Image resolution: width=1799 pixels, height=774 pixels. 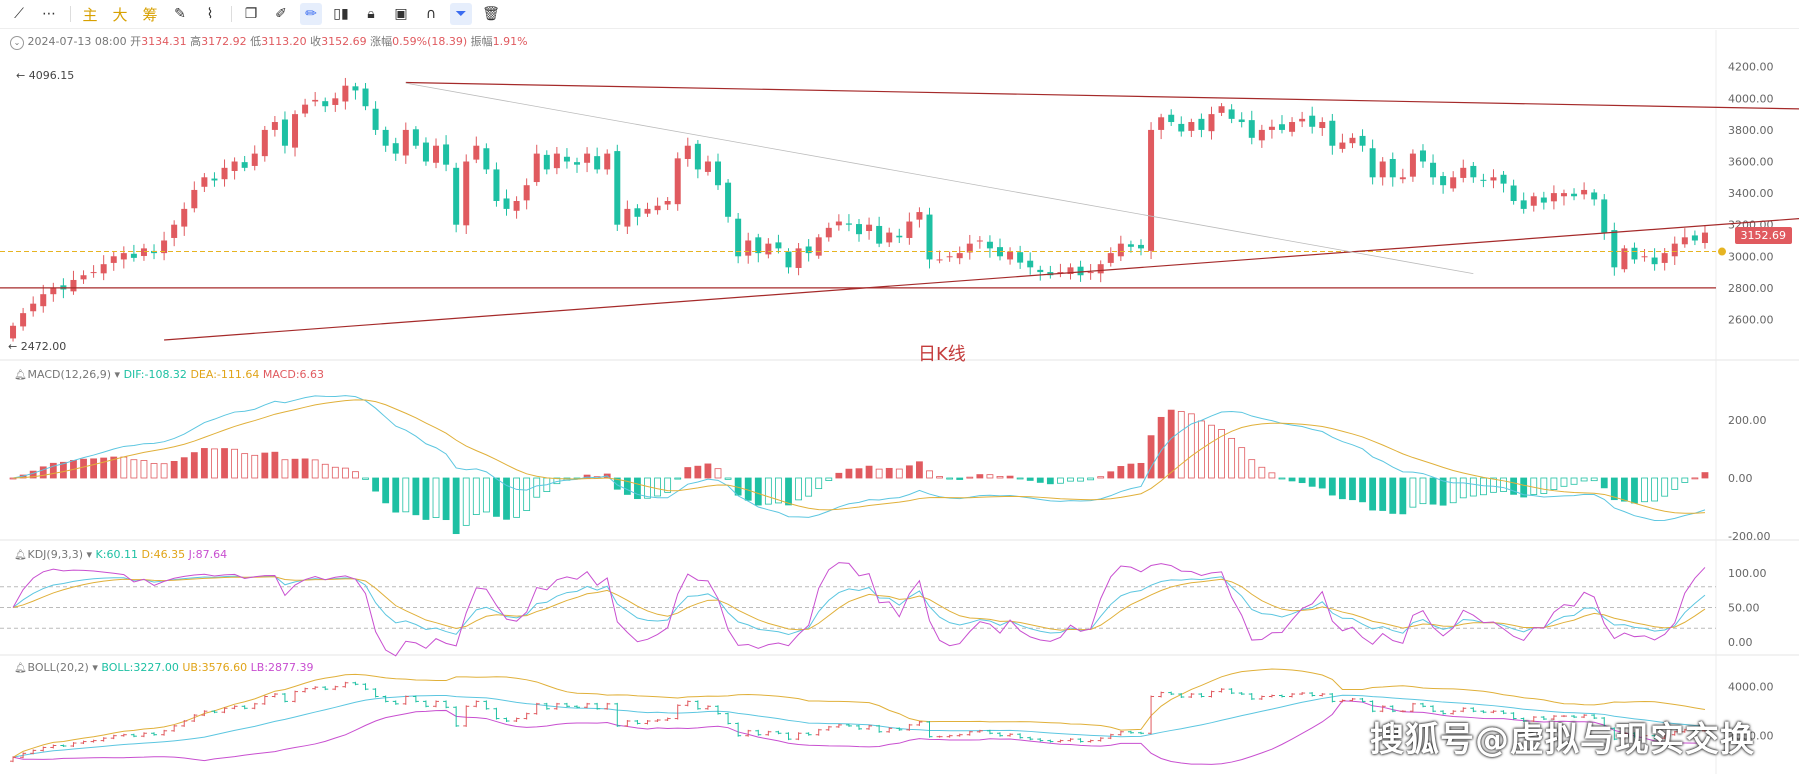 What do you see at coordinates (69, 374) in the screenshot?
I see `macd-name: MACD(12,26,9)` at bounding box center [69, 374].